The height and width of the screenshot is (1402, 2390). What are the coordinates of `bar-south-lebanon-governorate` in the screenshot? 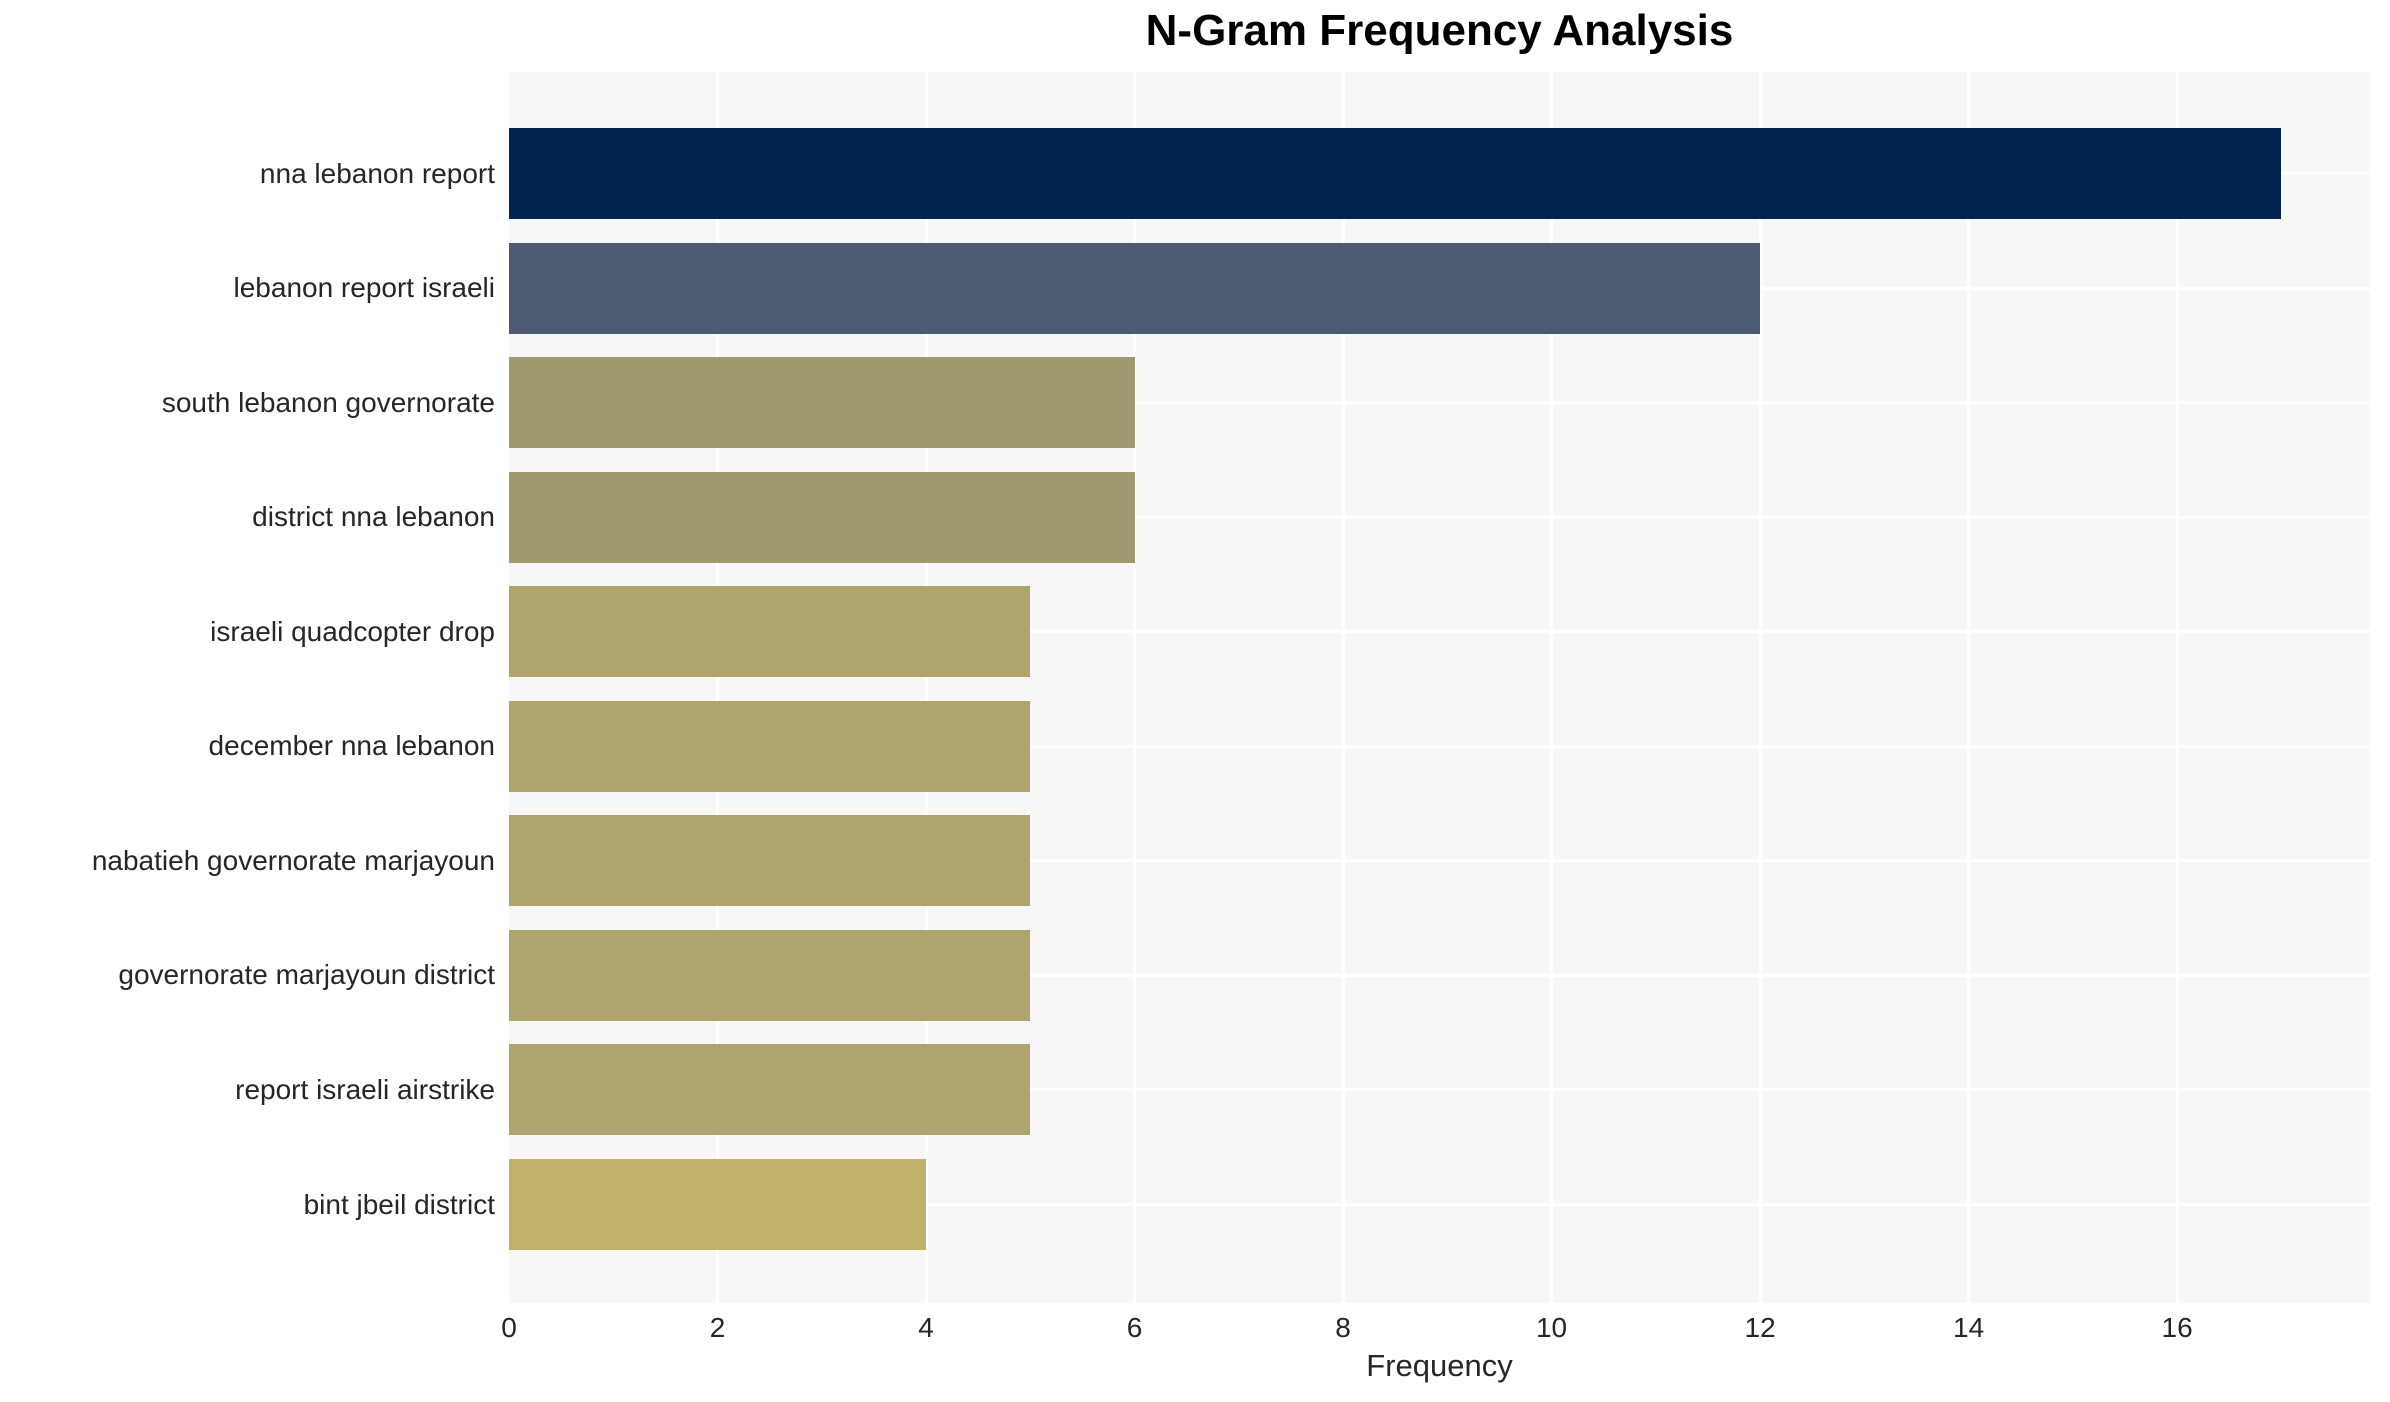 It's located at (822, 403).